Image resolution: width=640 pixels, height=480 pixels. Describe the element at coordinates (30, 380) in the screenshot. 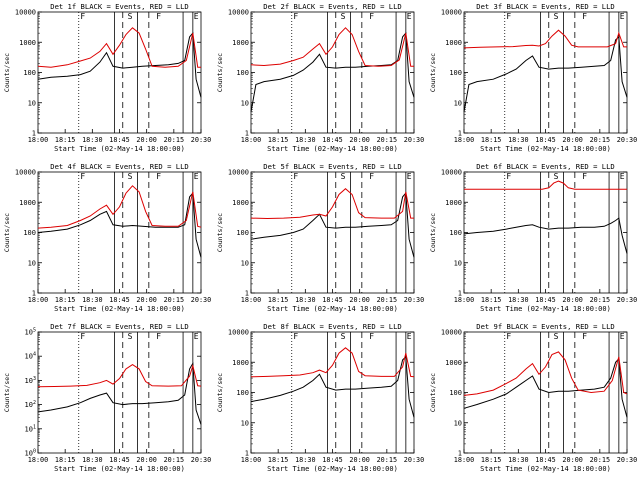

I see `y-tick-label: 10³` at that location.